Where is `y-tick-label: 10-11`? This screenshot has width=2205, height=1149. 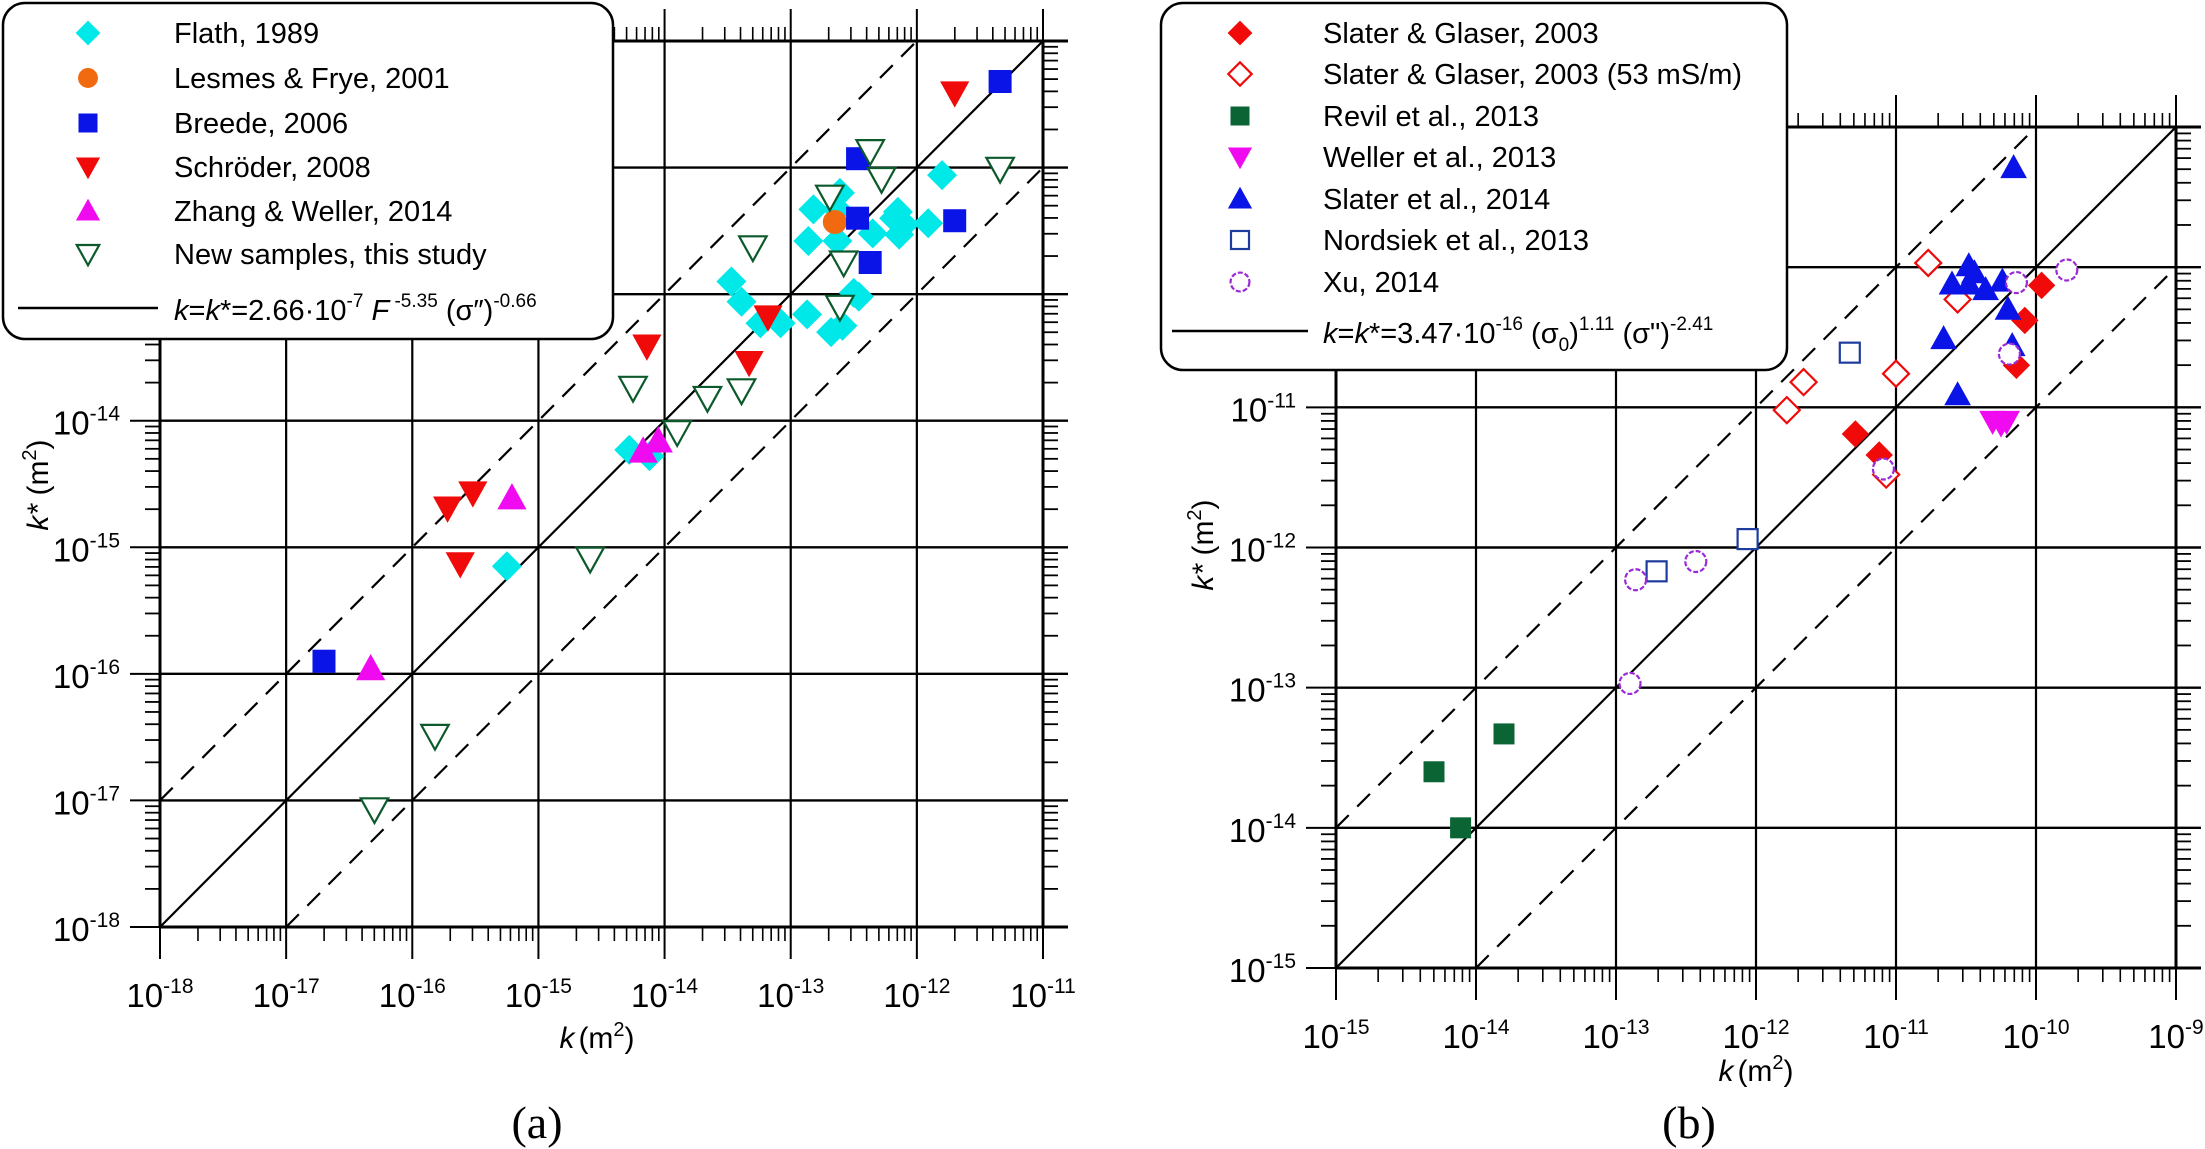
y-tick-label: 10-11 is located at coordinates (1263, 408).